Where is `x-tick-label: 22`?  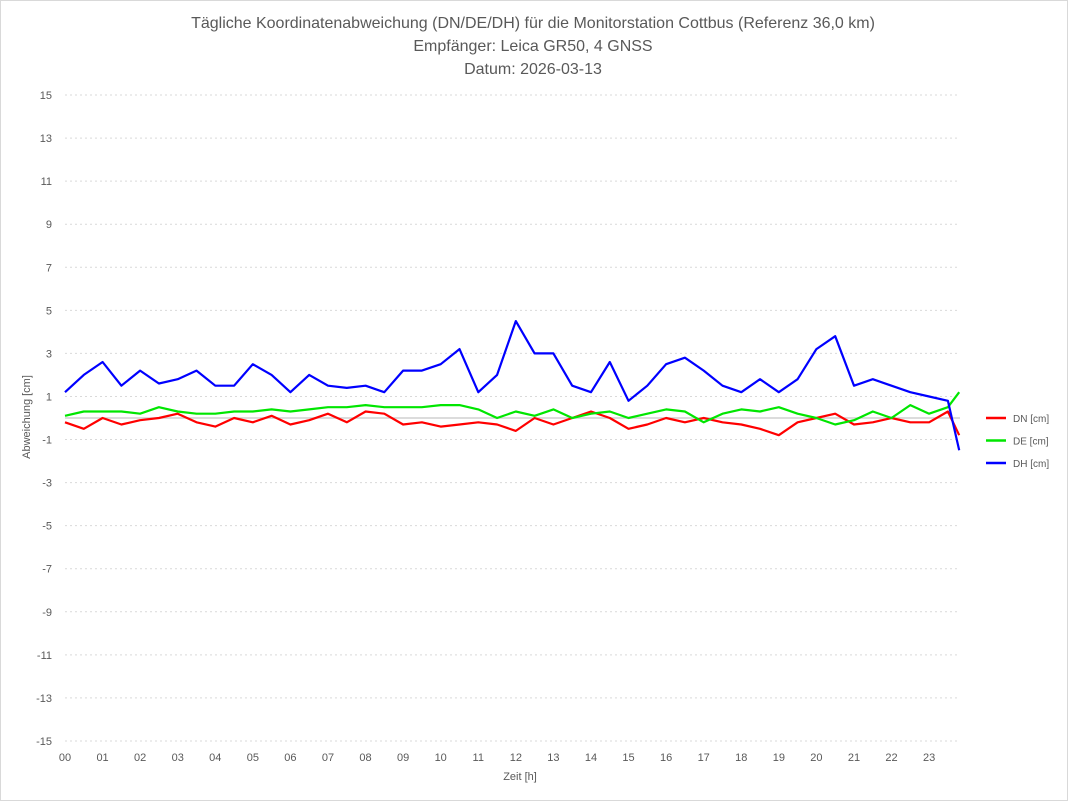 x-tick-label: 22 is located at coordinates (891, 758).